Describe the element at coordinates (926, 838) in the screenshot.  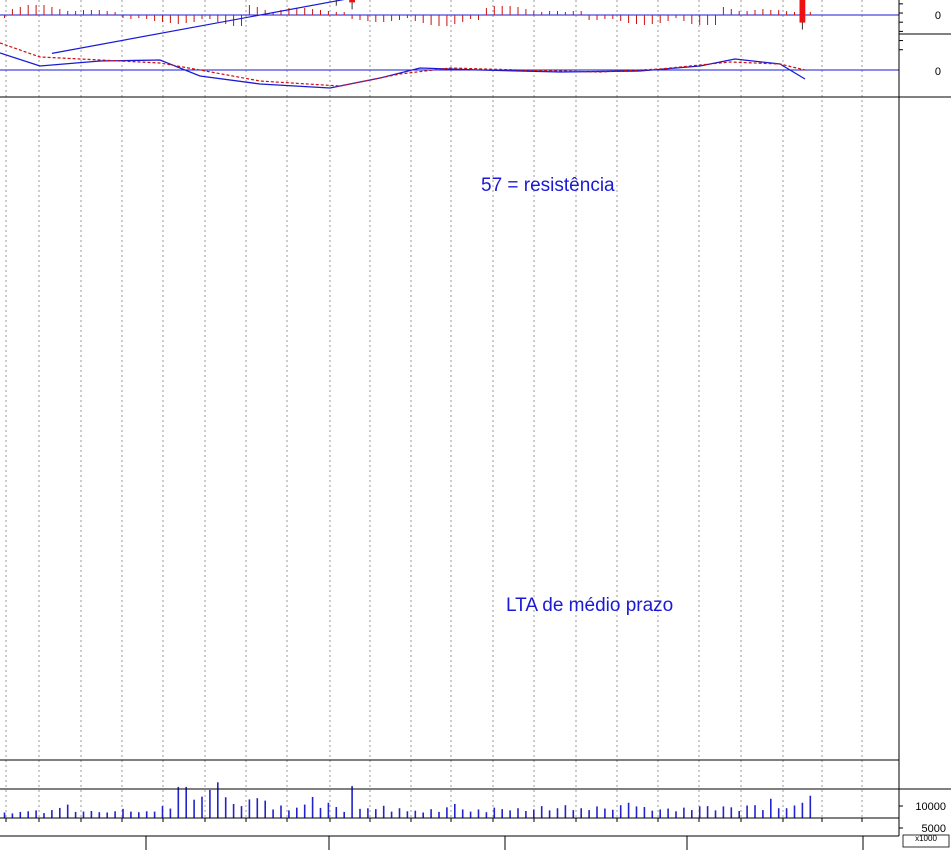
I see `volume-scale-label: x1000` at that location.